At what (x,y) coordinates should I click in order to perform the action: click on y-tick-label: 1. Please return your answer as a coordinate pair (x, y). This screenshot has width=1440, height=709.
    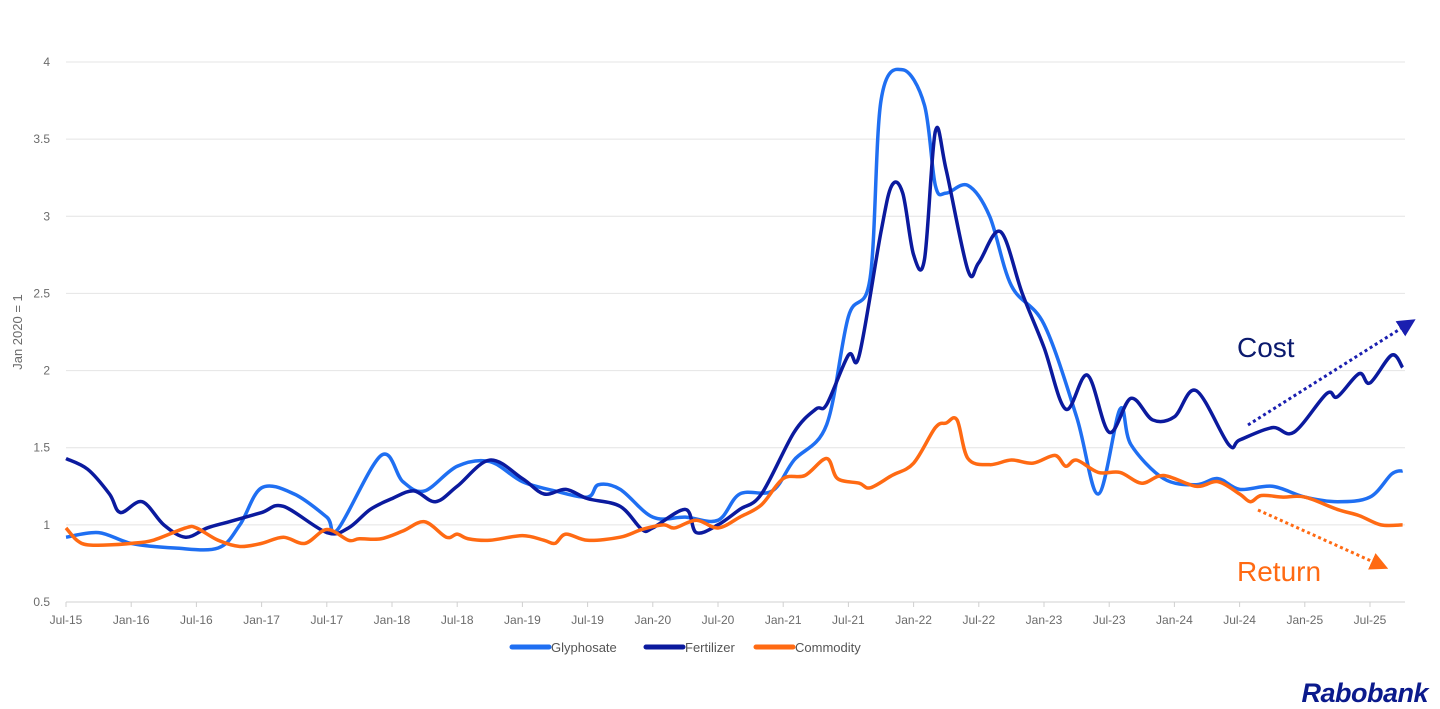
    Looking at the image, I should click on (46, 525).